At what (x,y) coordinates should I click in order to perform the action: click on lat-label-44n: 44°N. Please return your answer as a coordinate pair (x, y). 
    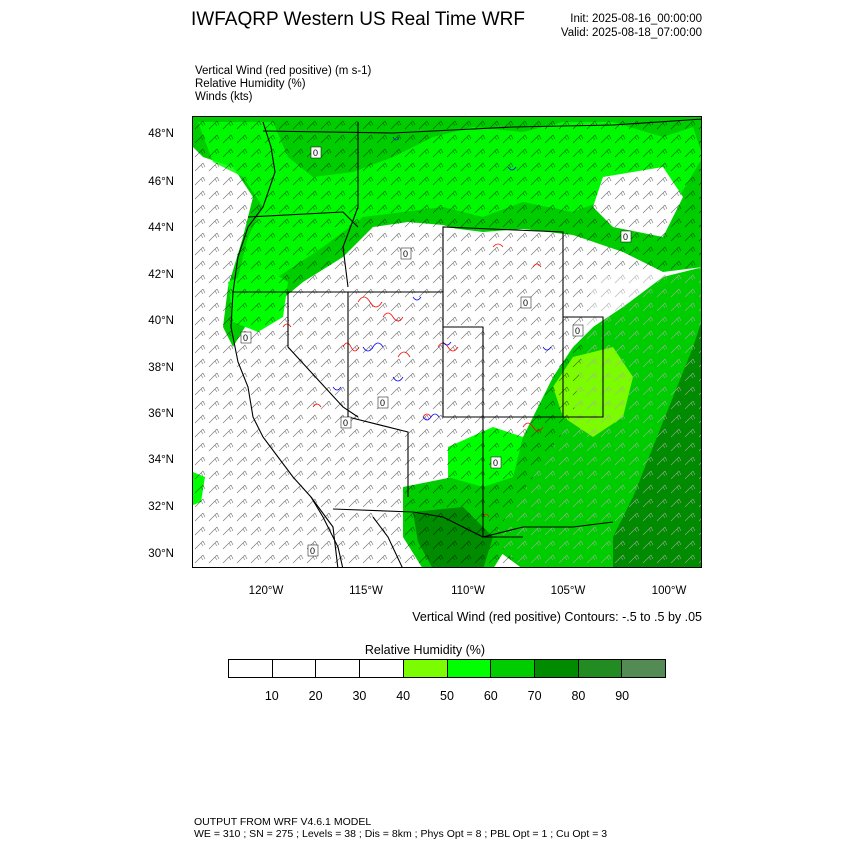
    Looking at the image, I should click on (161, 228).